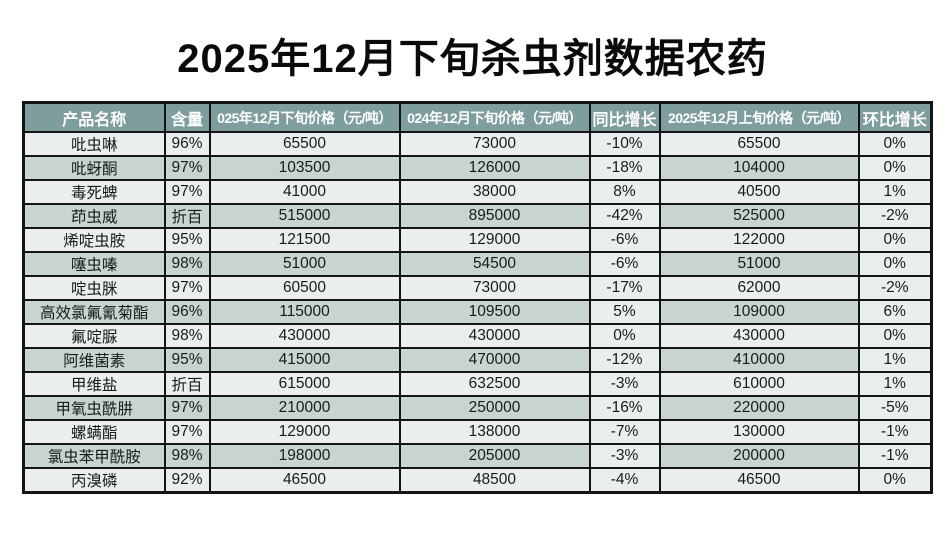  What do you see at coordinates (472, 59) in the screenshot?
I see `page-title: 2025年12月下旬杀虫剂数据农药` at bounding box center [472, 59].